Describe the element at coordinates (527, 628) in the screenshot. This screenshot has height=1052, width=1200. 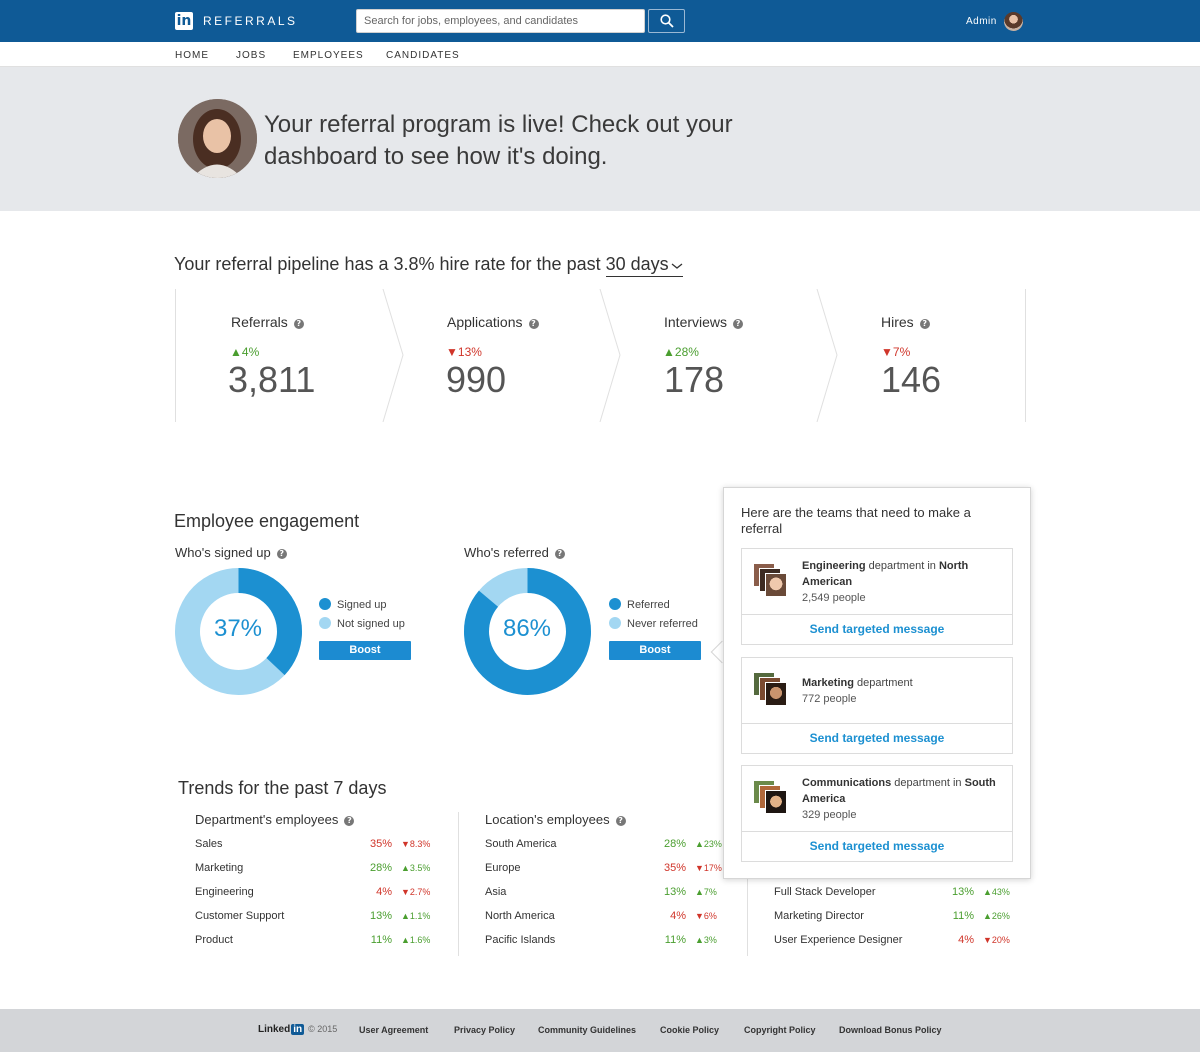
I see `referred-percent: 86%` at that location.